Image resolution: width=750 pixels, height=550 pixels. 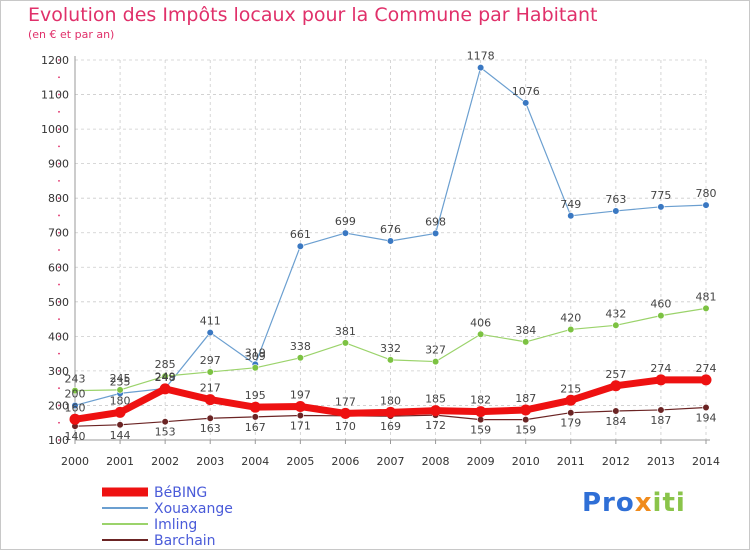 What do you see at coordinates (481, 461) in the screenshot?
I see `x-tick-label: 2009` at bounding box center [481, 461].